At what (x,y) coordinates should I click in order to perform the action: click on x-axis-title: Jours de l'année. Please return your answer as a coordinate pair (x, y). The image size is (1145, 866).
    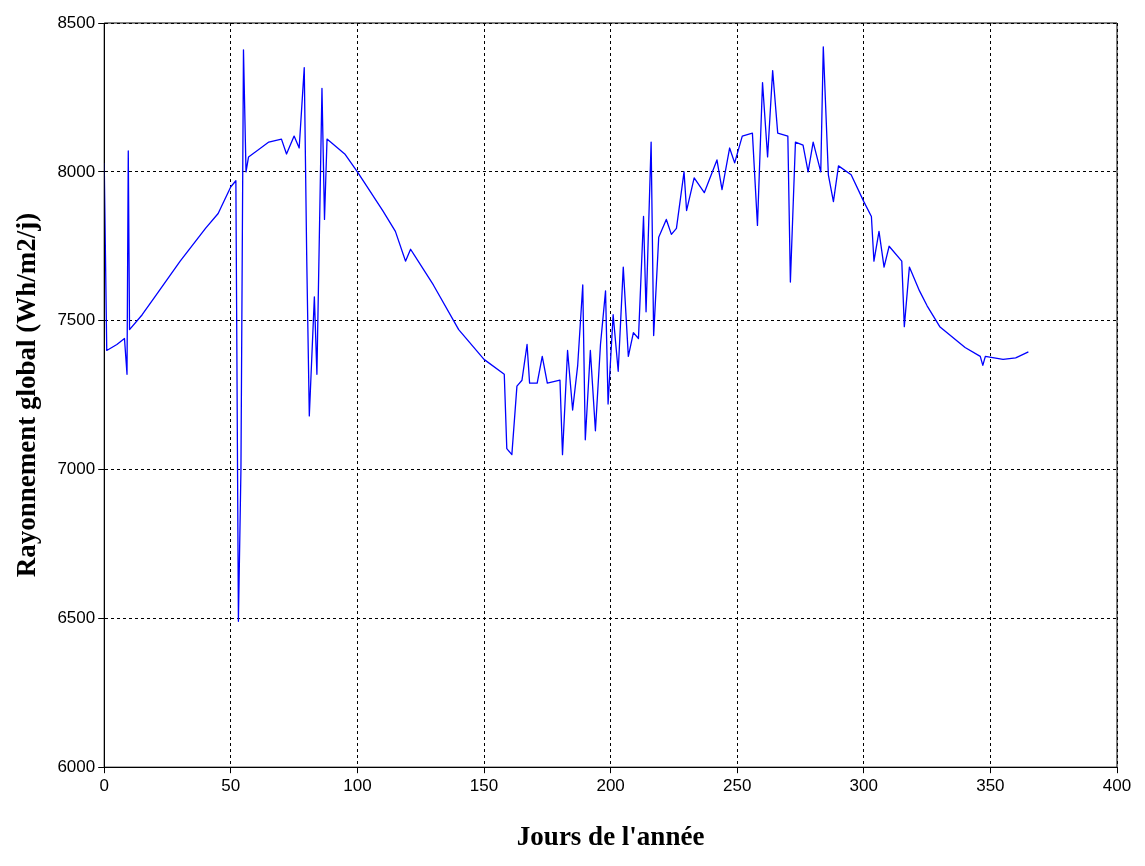
    Looking at the image, I should click on (610, 835).